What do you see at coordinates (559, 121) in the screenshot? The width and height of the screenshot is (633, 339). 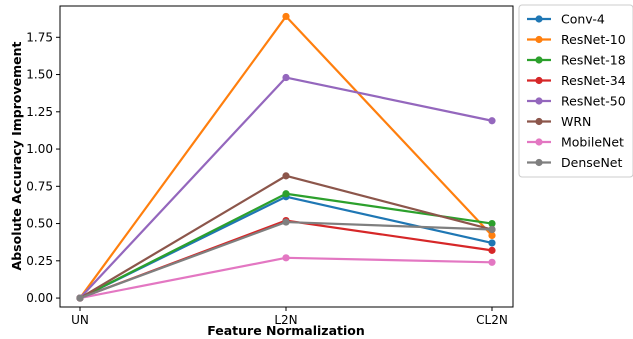 I see `legend-item: WRN` at bounding box center [559, 121].